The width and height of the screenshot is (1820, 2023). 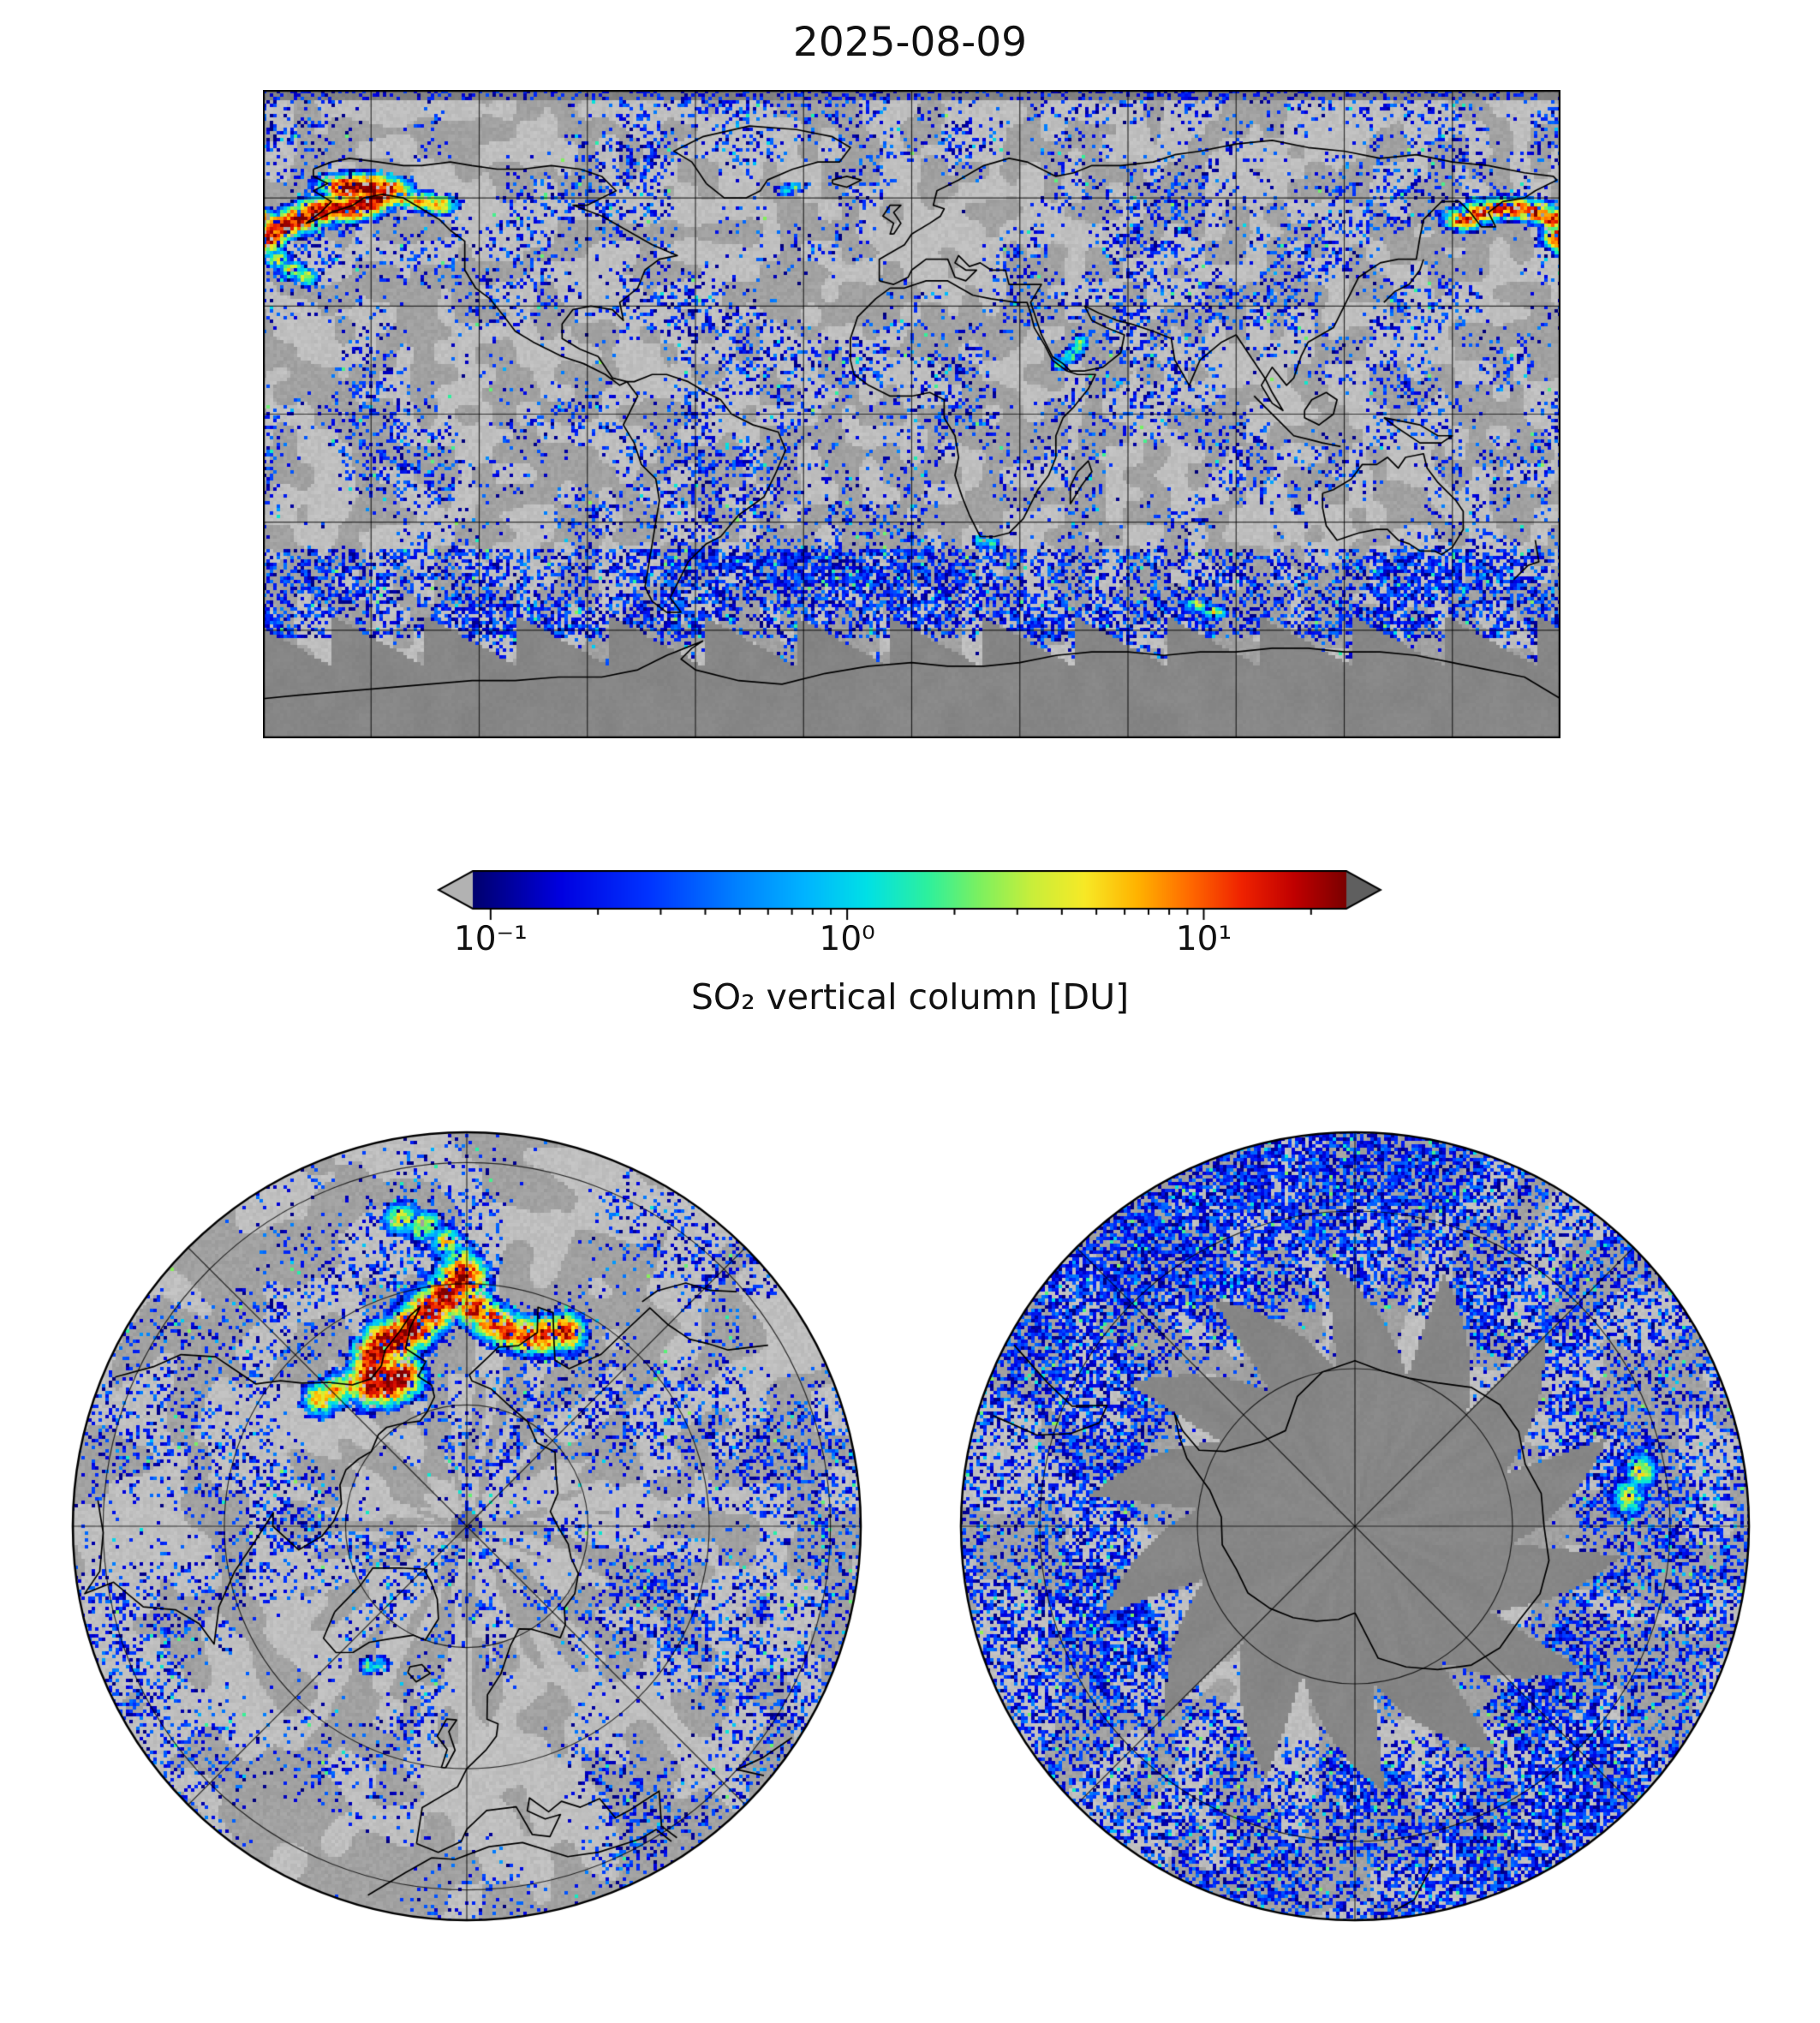 What do you see at coordinates (910, 996) in the screenshot?
I see `colorbar-label: SO₂ vertical column [DU]` at bounding box center [910, 996].